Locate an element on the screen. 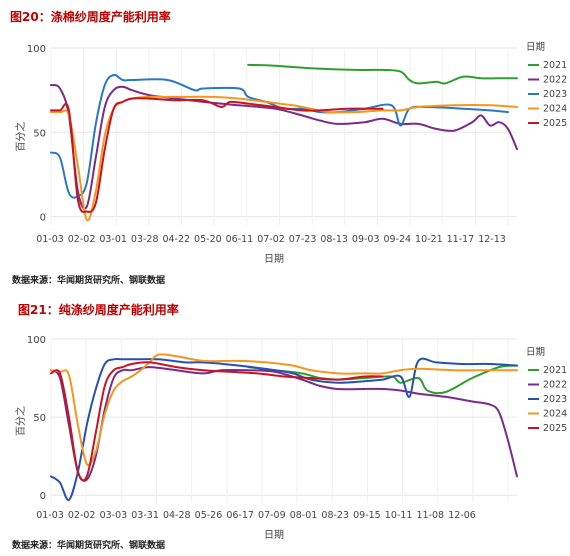 The image size is (570, 556). x-tick-label: 03-31 is located at coordinates (145, 515).